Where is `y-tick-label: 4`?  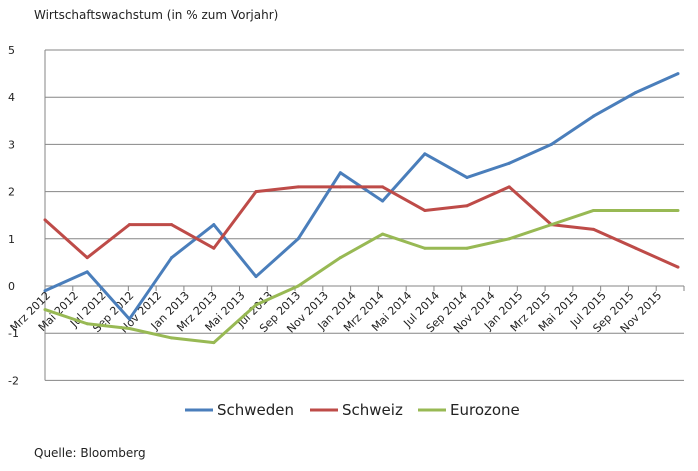
y-tick-label: 4 is located at coordinates (11, 97).